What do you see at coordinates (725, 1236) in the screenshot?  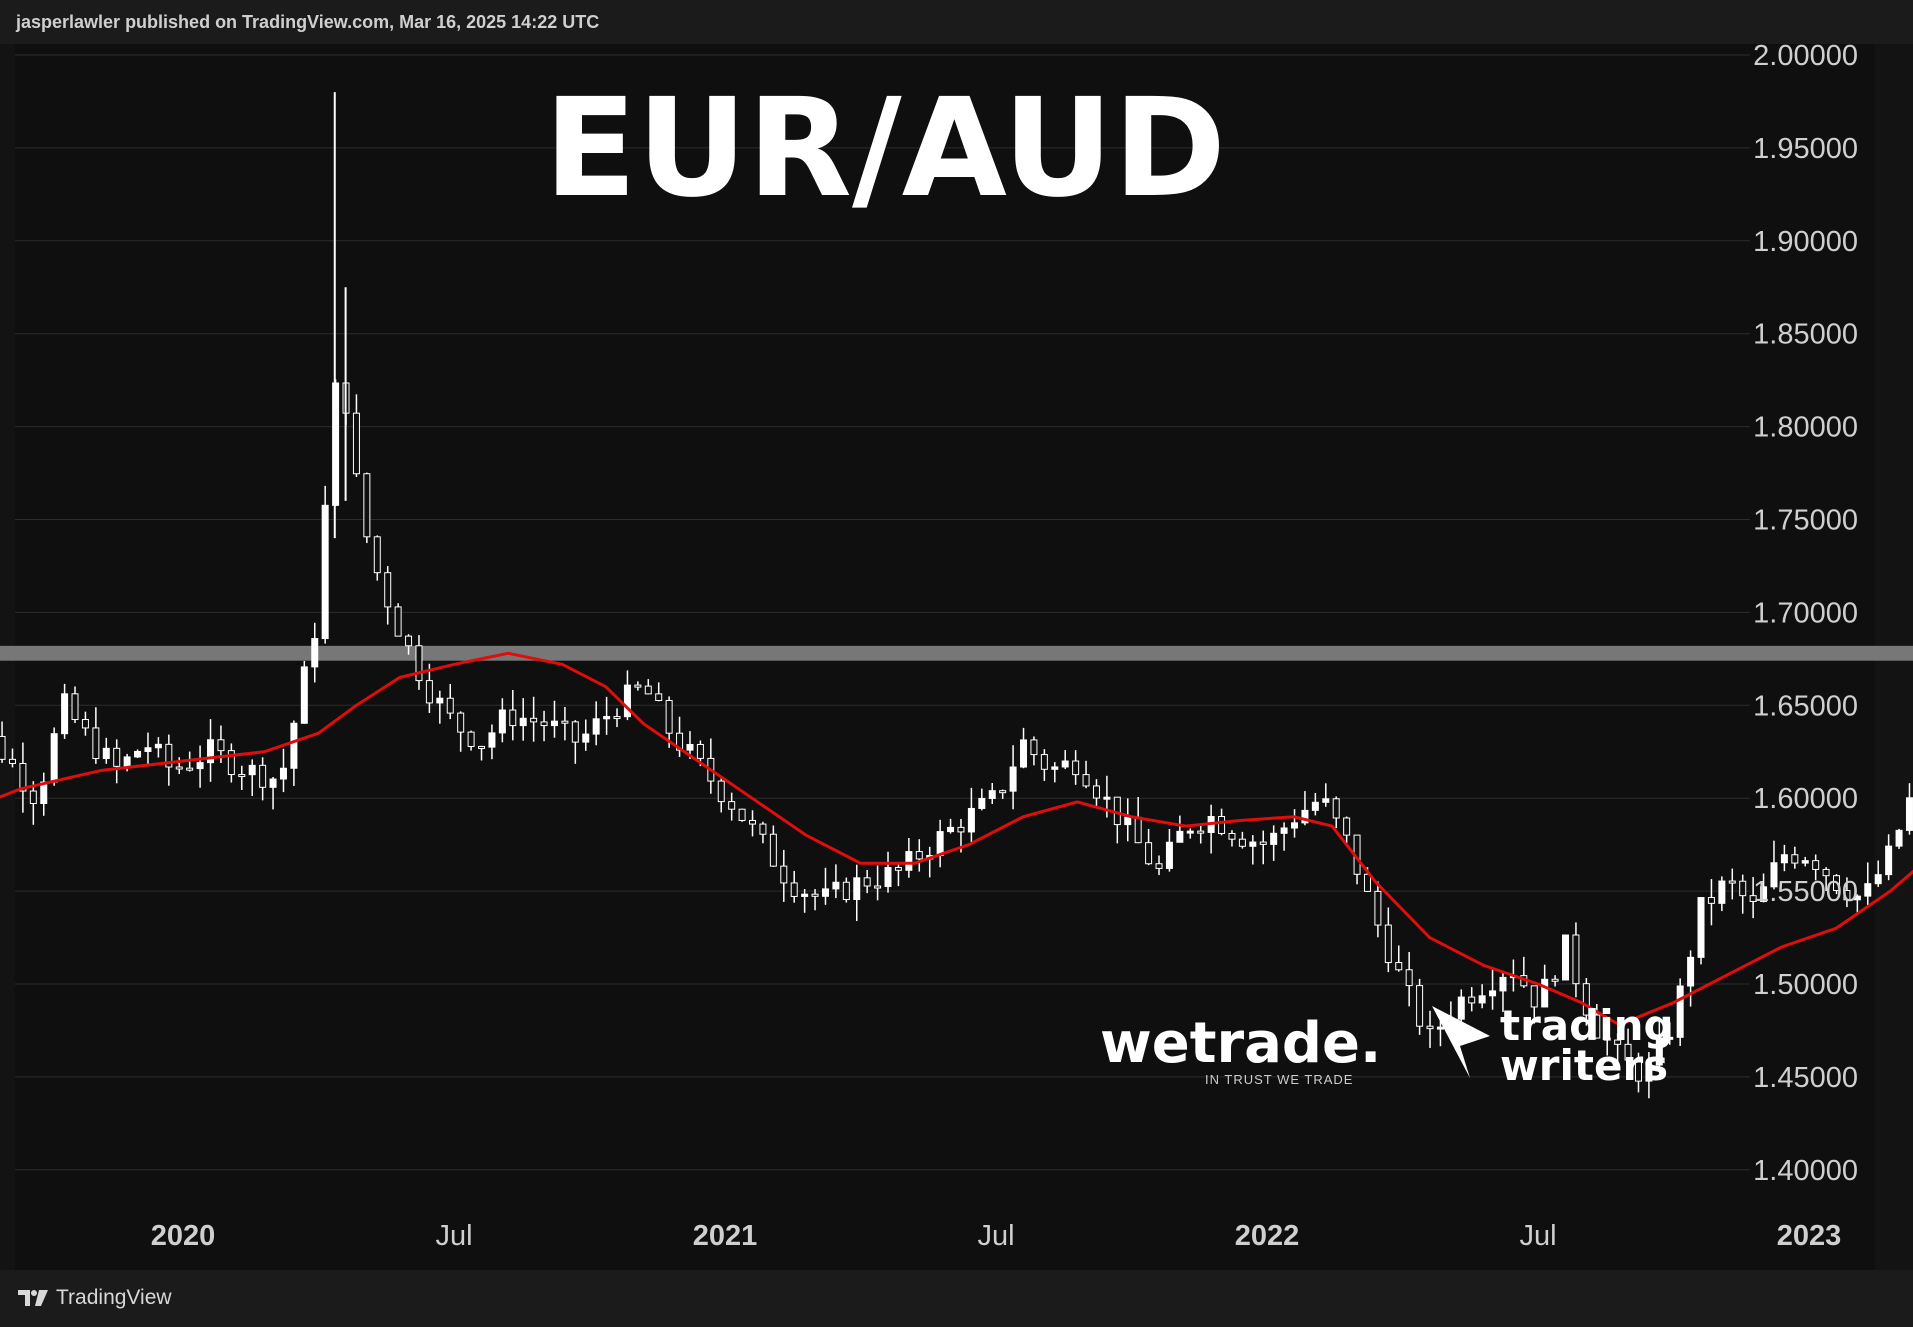 I see `time-tick-label: 2021` at bounding box center [725, 1236].